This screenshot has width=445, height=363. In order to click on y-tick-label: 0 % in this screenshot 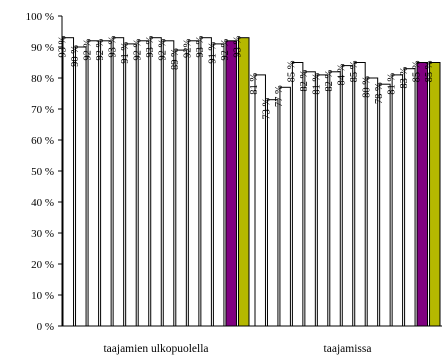, I will do `click(45, 327)`.